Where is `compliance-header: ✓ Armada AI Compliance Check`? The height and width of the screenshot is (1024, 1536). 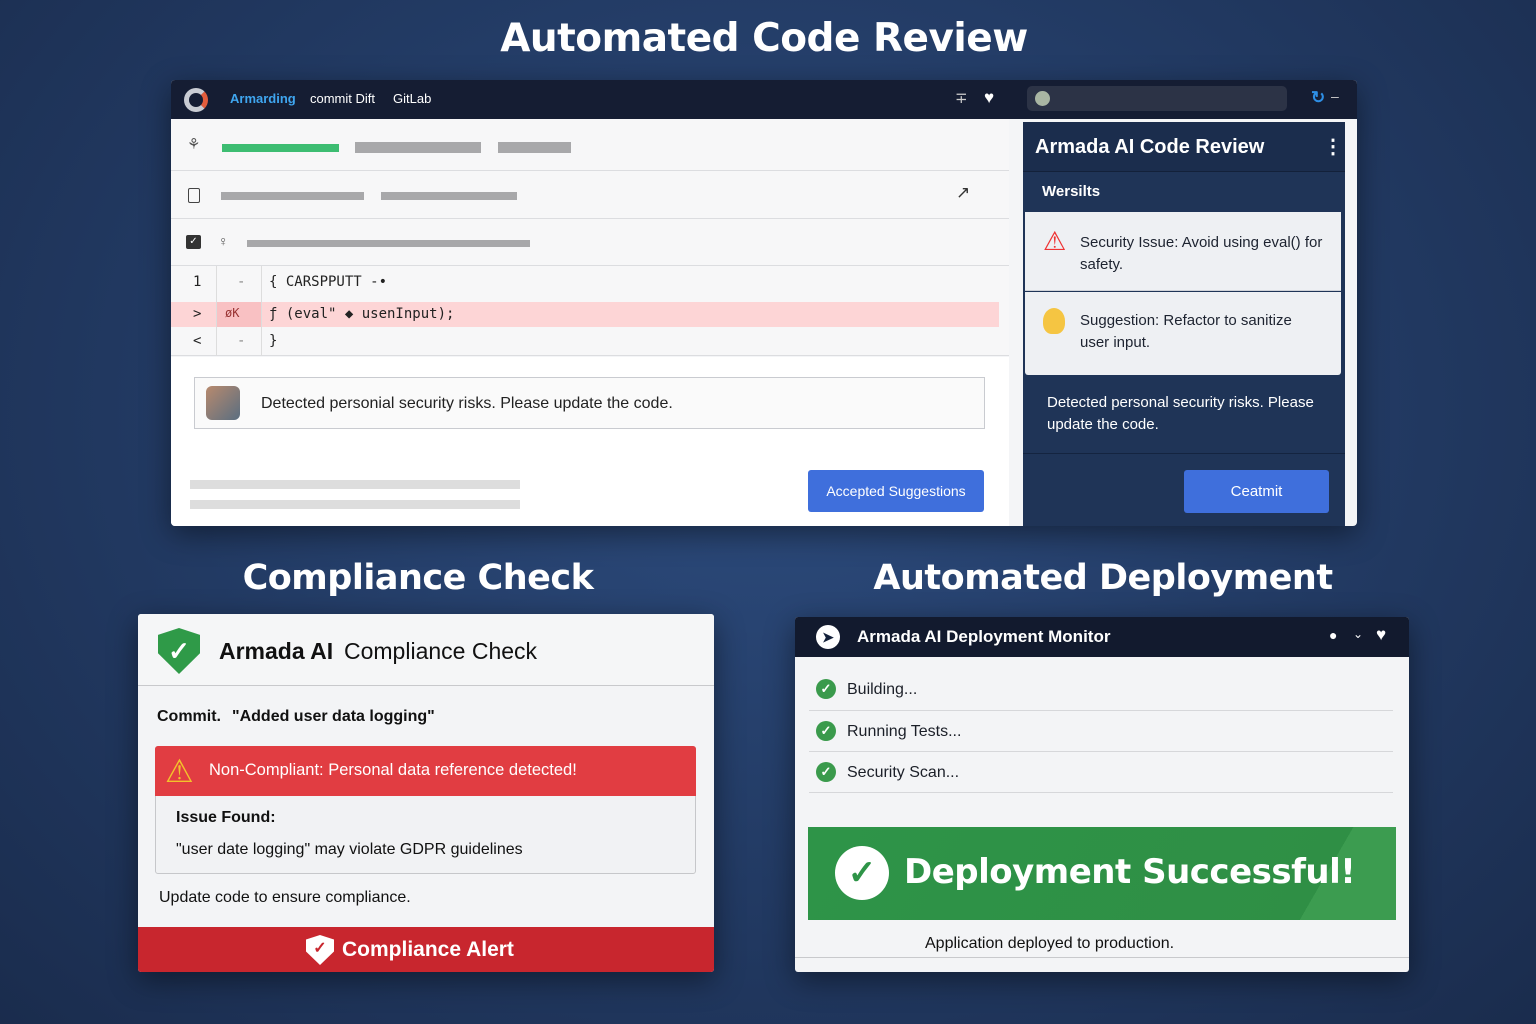 compliance-header: ✓ Armada AI Compliance Check is located at coordinates (426, 650).